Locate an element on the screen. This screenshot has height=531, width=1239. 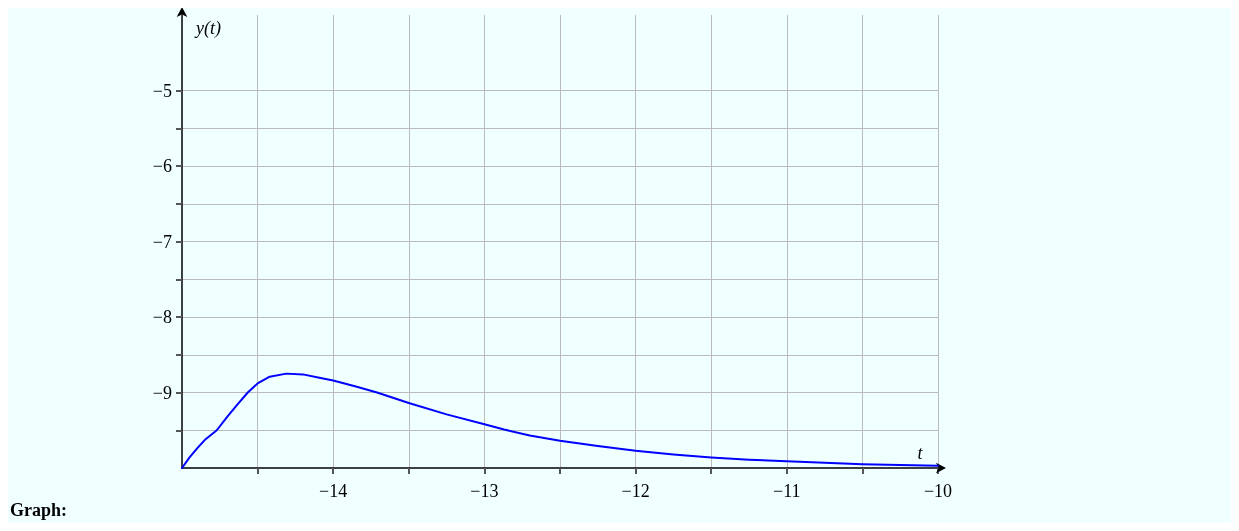
y-tick-label: −7 is located at coordinates (162, 241).